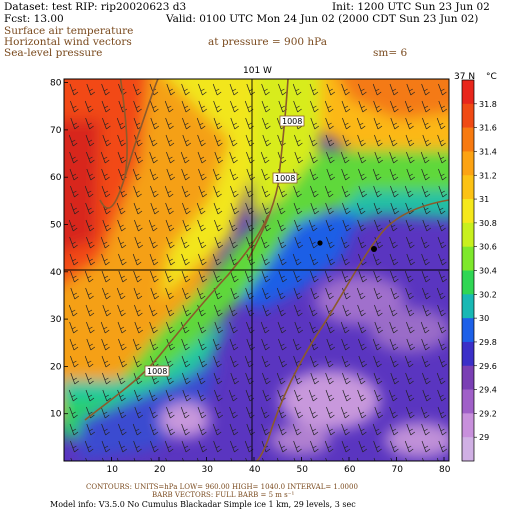 This screenshot has height=512, width=512. What do you see at coordinates (257, 71) in the screenshot?
I see `longitude-label: 101 W` at bounding box center [257, 71].